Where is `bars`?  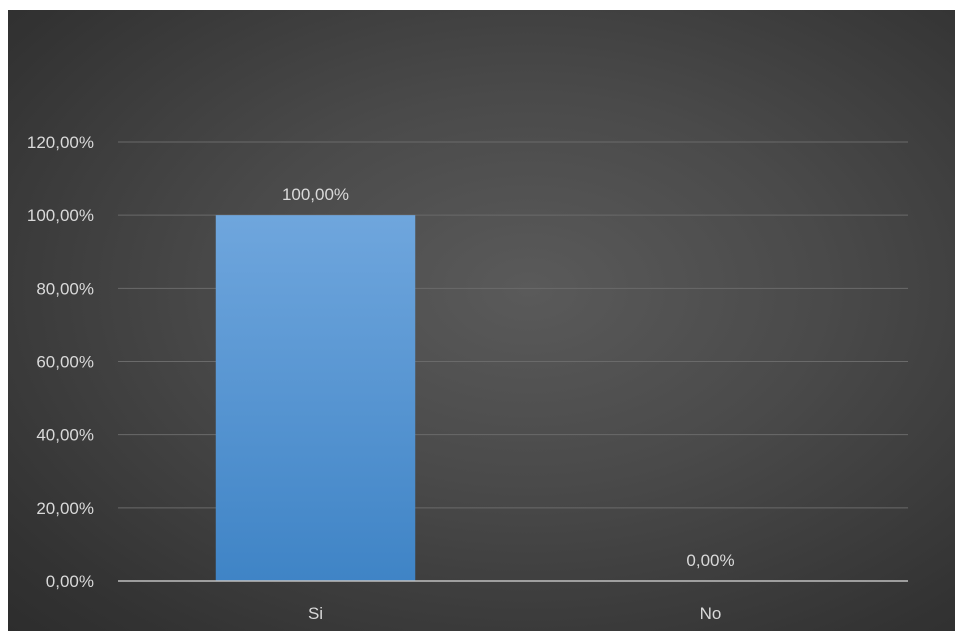 bars is located at coordinates (315, 398).